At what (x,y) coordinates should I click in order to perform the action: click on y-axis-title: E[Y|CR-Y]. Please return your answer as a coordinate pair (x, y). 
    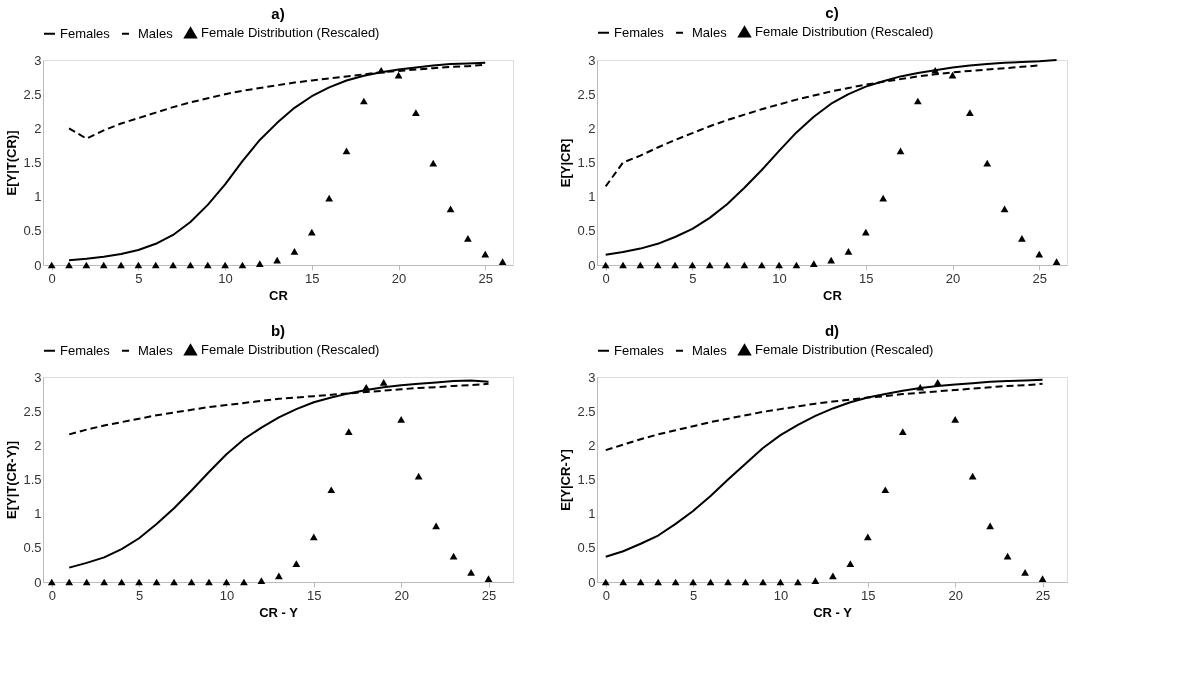
    Looking at the image, I should click on (566, 480).